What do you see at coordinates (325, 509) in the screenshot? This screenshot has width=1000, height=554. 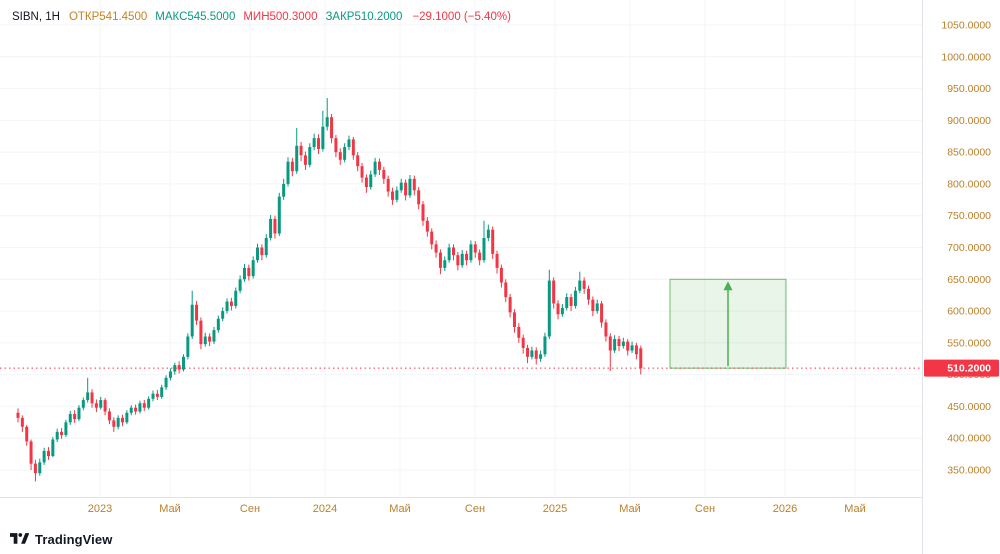 I see `time-axis-label: 2024` at bounding box center [325, 509].